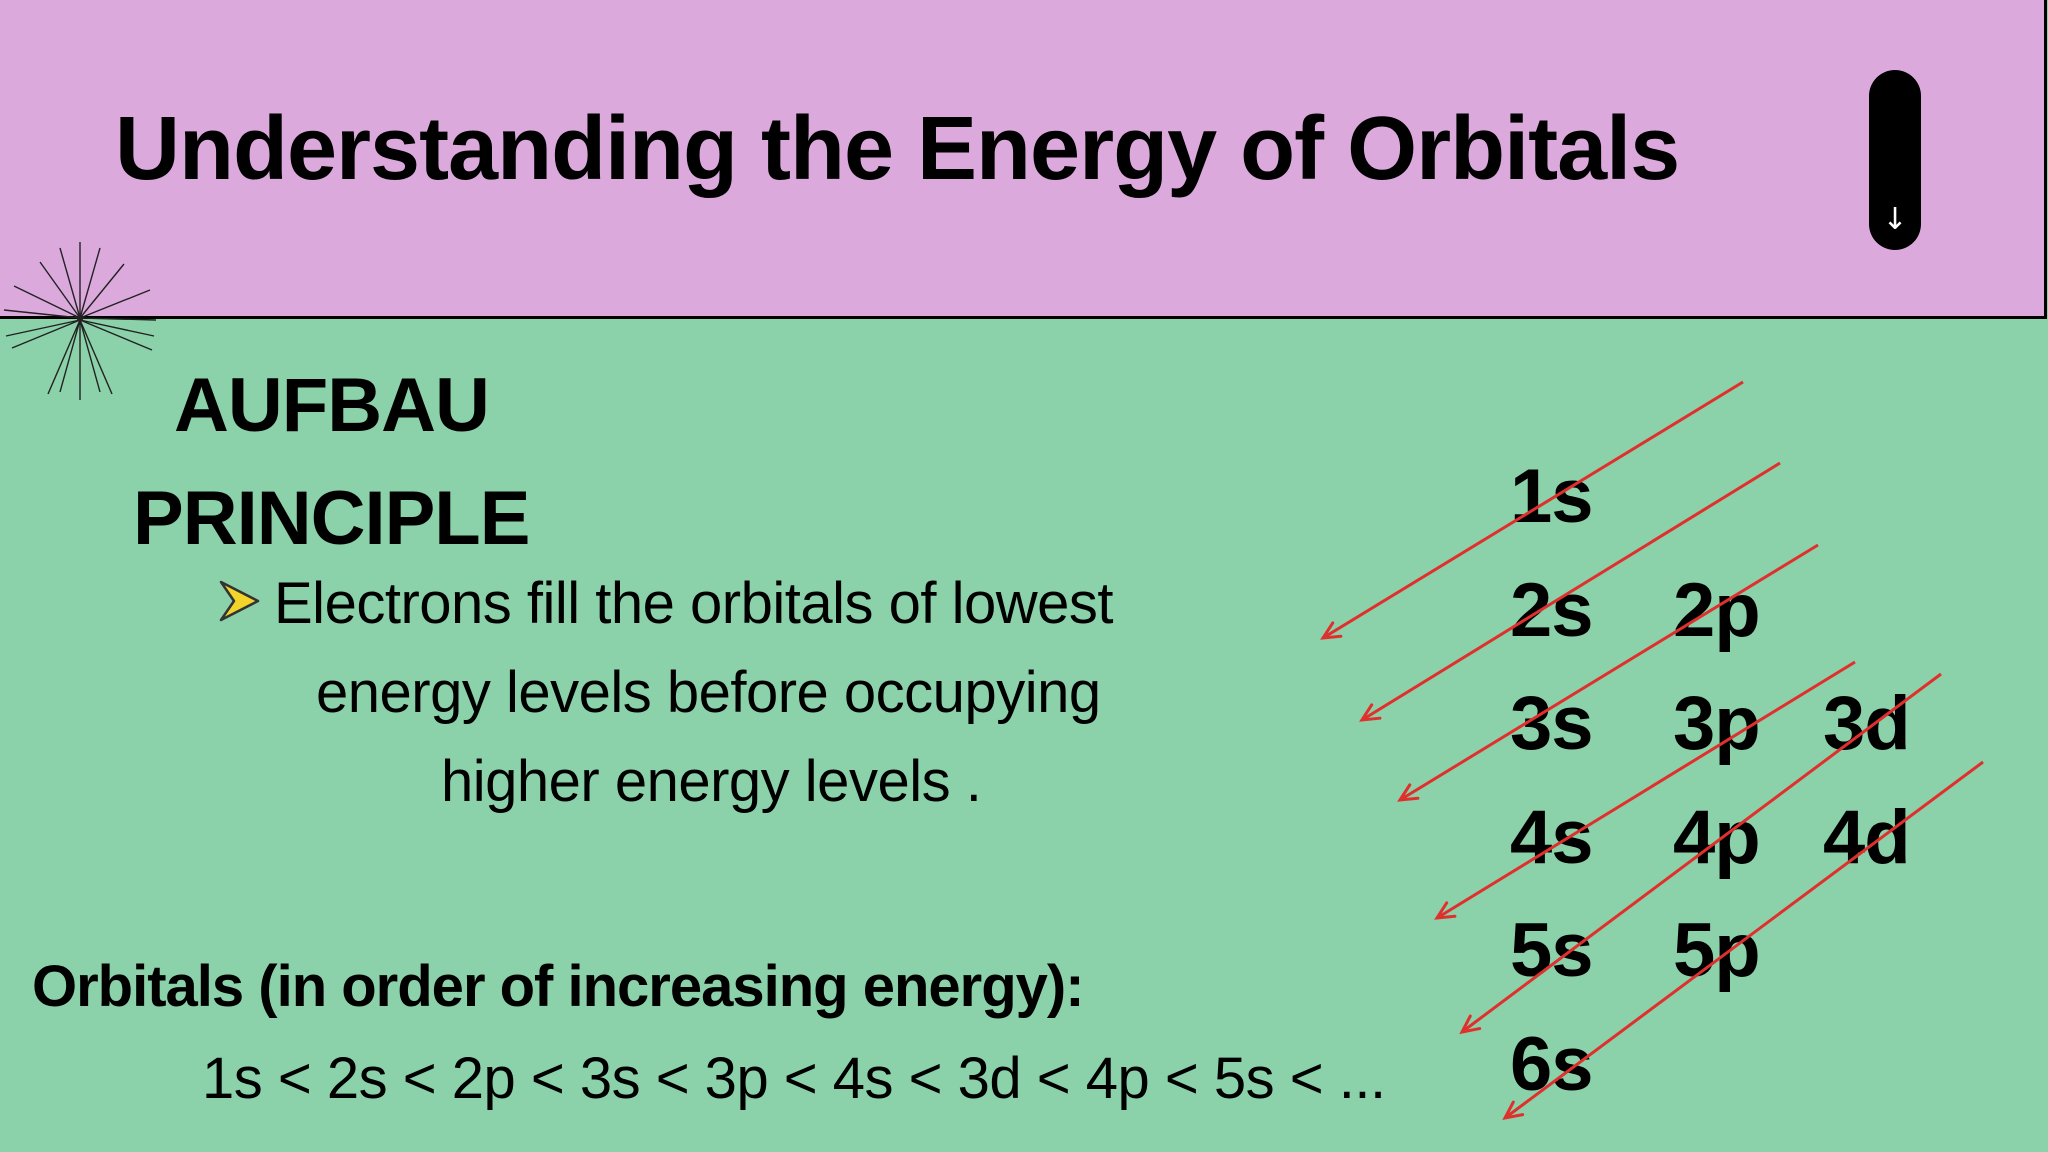 Image resolution: width=2048 pixels, height=1152 pixels. I want to click on principle-text-line3: higher energy levels ., so click(711, 781).